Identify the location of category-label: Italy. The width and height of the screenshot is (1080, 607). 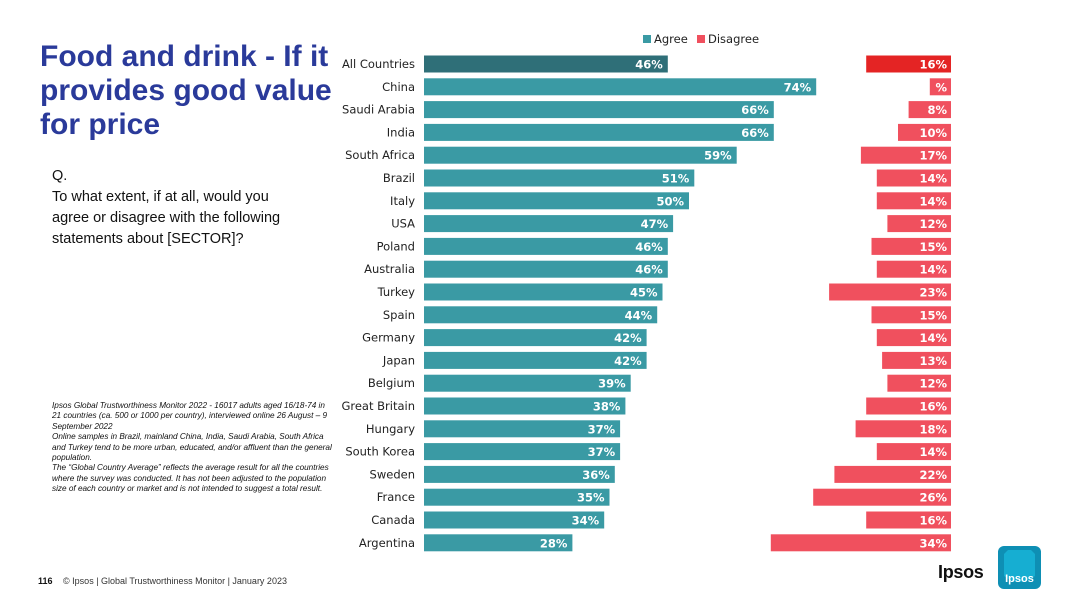
(402, 201).